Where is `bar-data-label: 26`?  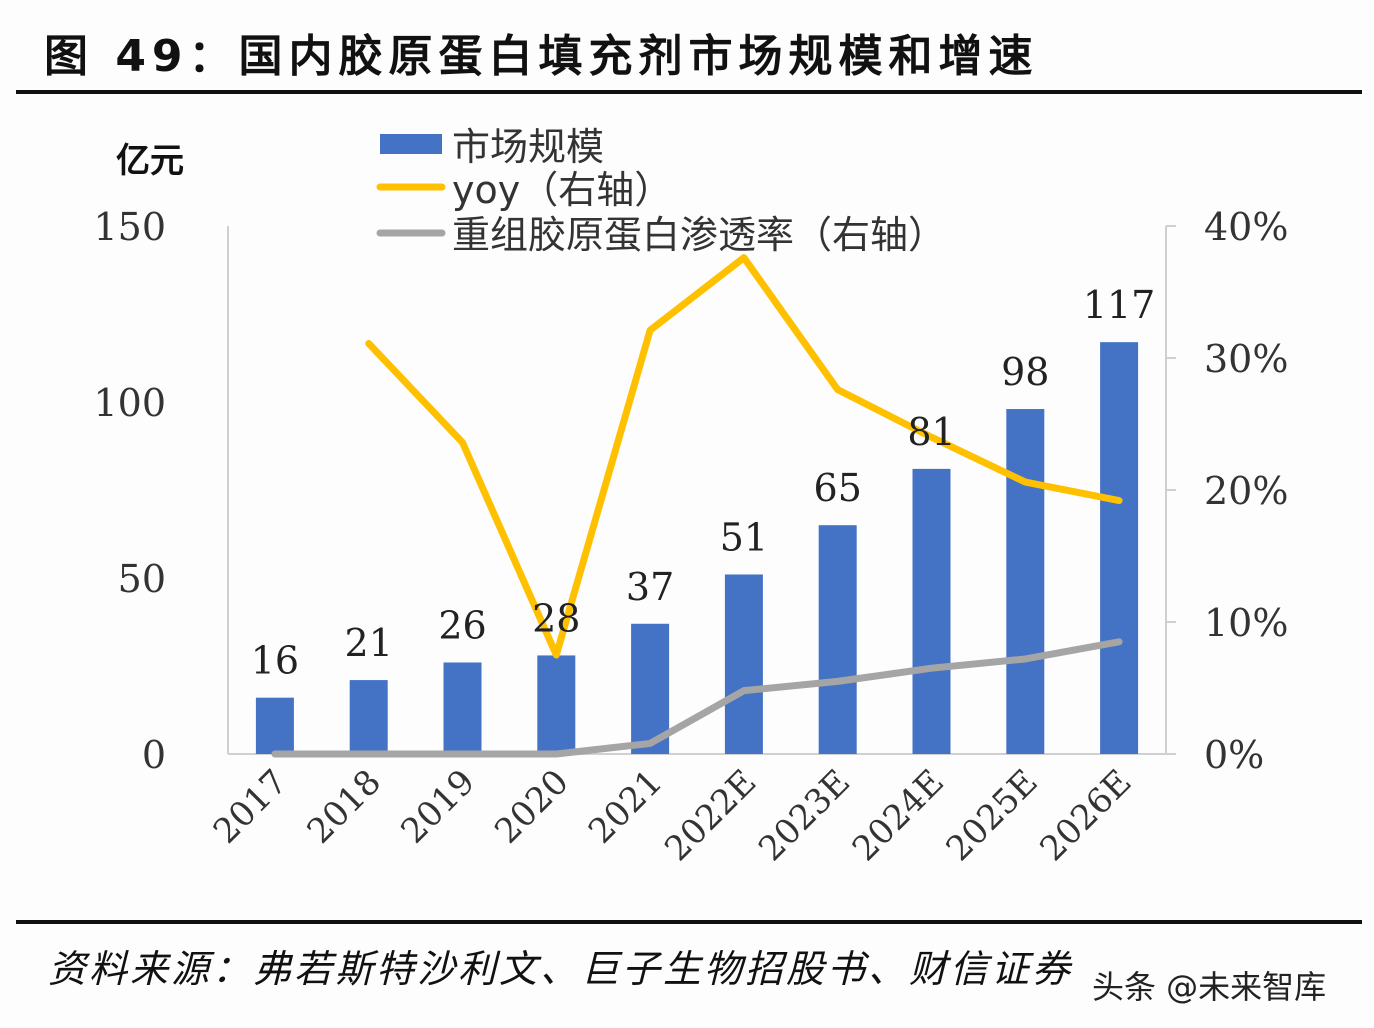 bar-data-label: 26 is located at coordinates (462, 625).